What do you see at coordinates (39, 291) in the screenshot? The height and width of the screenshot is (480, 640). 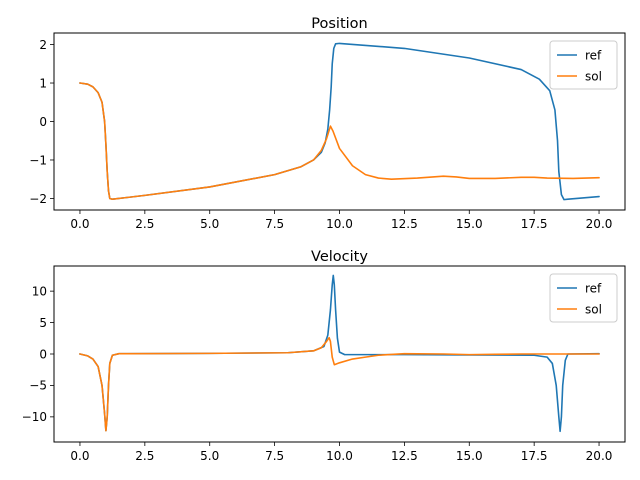 I see `y-tick-label: 10` at bounding box center [39, 291].